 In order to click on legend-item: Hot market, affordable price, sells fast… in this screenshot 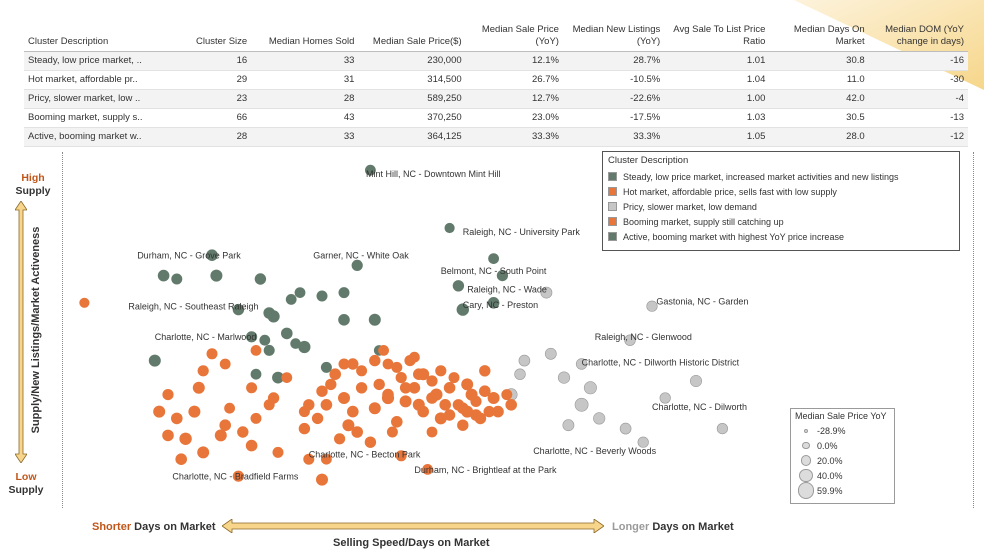, I will do `click(781, 191)`.